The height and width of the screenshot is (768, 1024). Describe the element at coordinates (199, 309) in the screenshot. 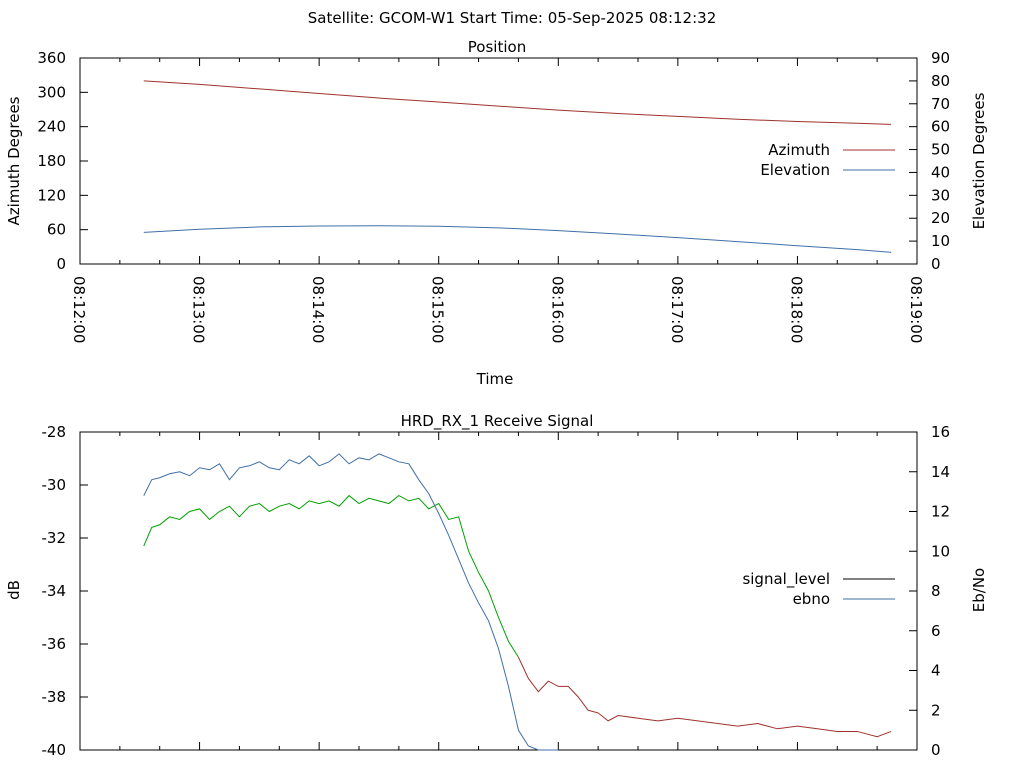

I see `x-tick-label: 08:13:00` at that location.